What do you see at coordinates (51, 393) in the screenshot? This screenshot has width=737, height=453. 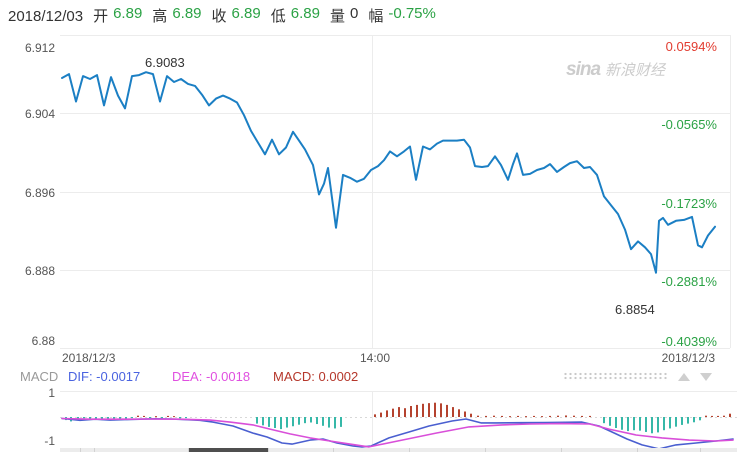 I see `macd-ytick-pos1: 1` at bounding box center [51, 393].